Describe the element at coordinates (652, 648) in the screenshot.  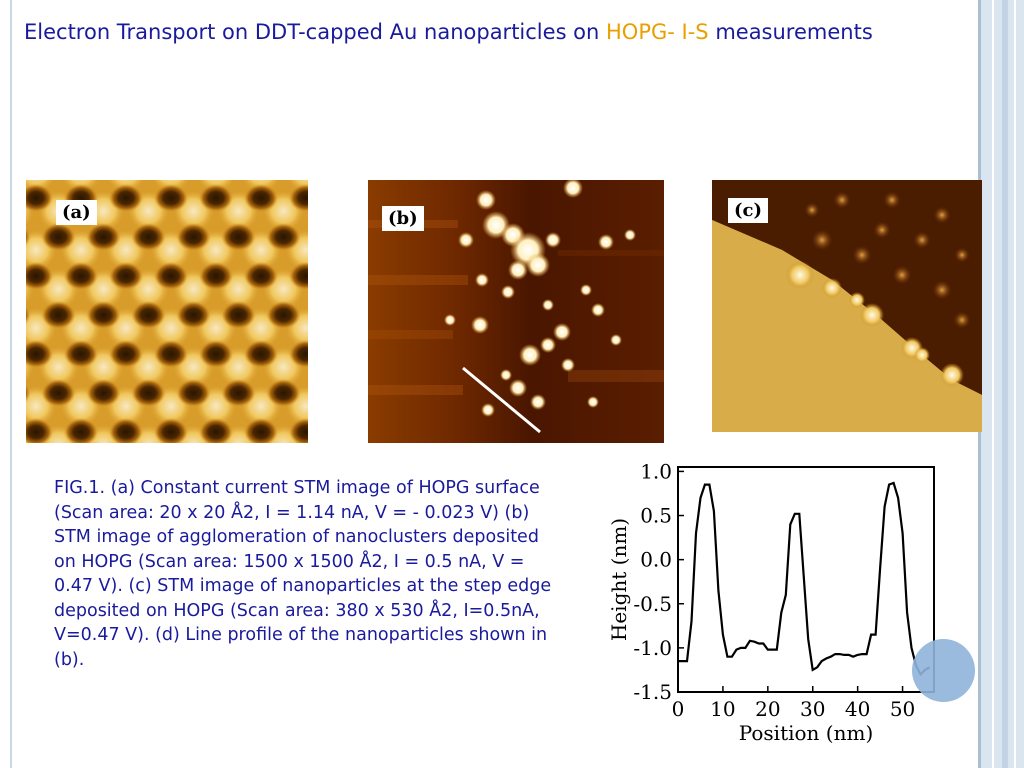
I see `y-tick-label: -1.0` at that location.